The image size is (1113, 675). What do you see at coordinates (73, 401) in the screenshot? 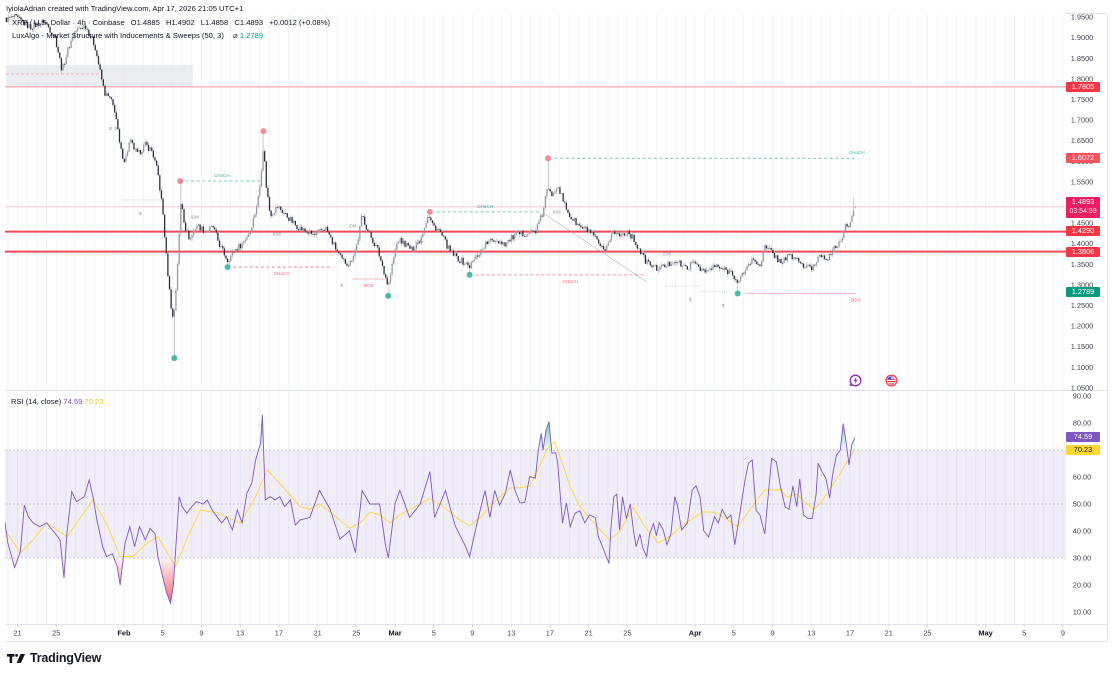
I see `rsi-value: 74.59` at bounding box center [73, 401].